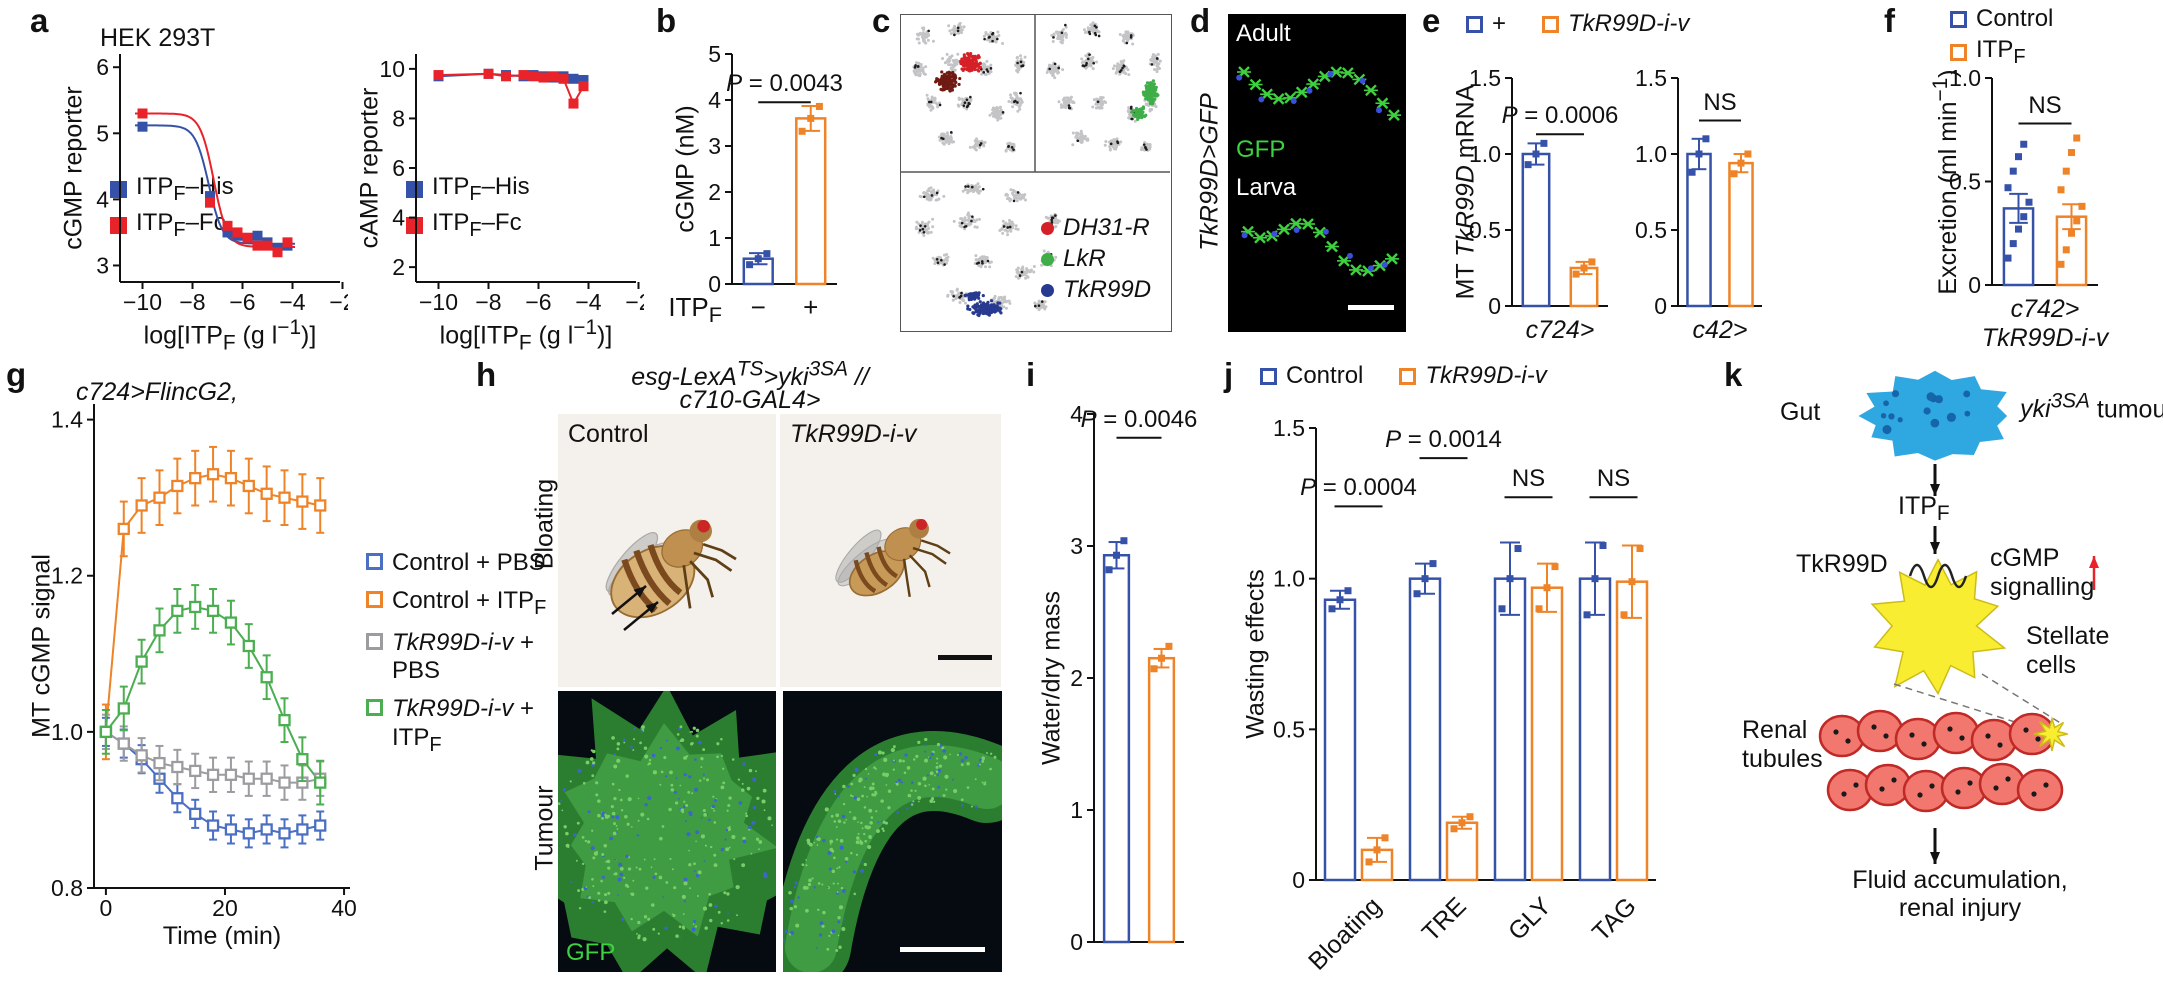  What do you see at coordinates (1118, 671) in the screenshot?
I see `chart-water-dry-mass: 0 1 2 3 4 Water/dry mass P = 0.0046` at bounding box center [1118, 671].